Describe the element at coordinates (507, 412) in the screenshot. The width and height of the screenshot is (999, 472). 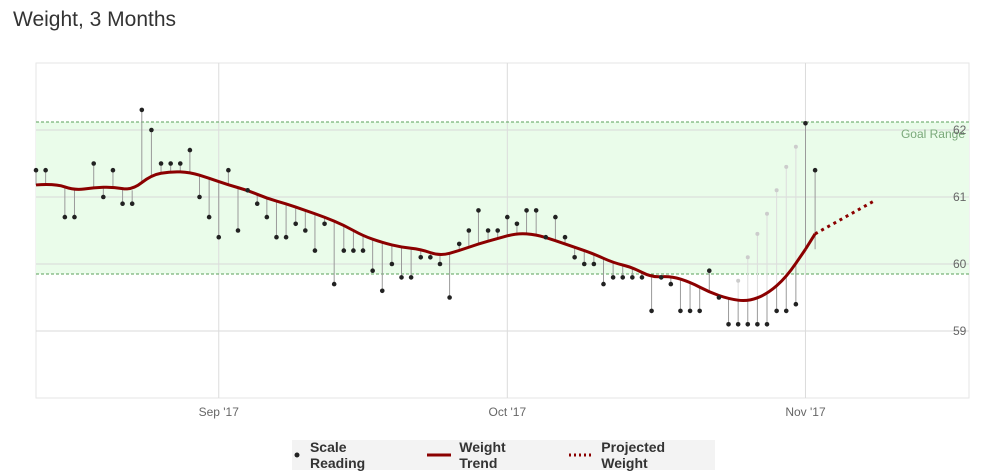
I see `x-tick-label: Oct '17` at that location.